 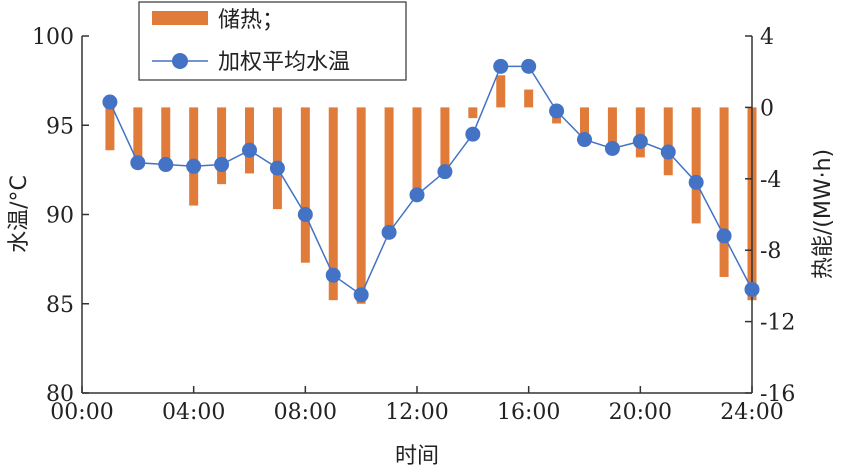 I want to click on y-right-axis-title: 热能/(MW·h), so click(x=823, y=214).